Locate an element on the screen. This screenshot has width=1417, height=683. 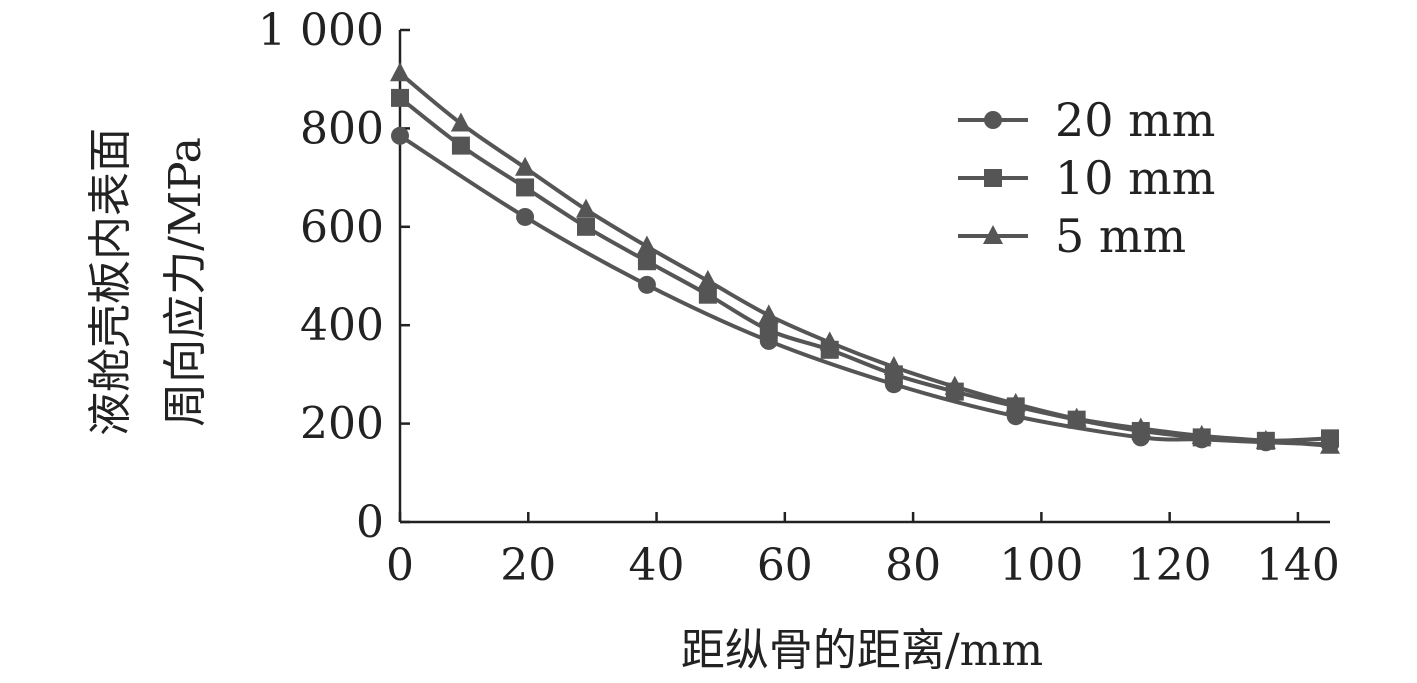
x-tick-label: 40 is located at coordinates (657, 565).